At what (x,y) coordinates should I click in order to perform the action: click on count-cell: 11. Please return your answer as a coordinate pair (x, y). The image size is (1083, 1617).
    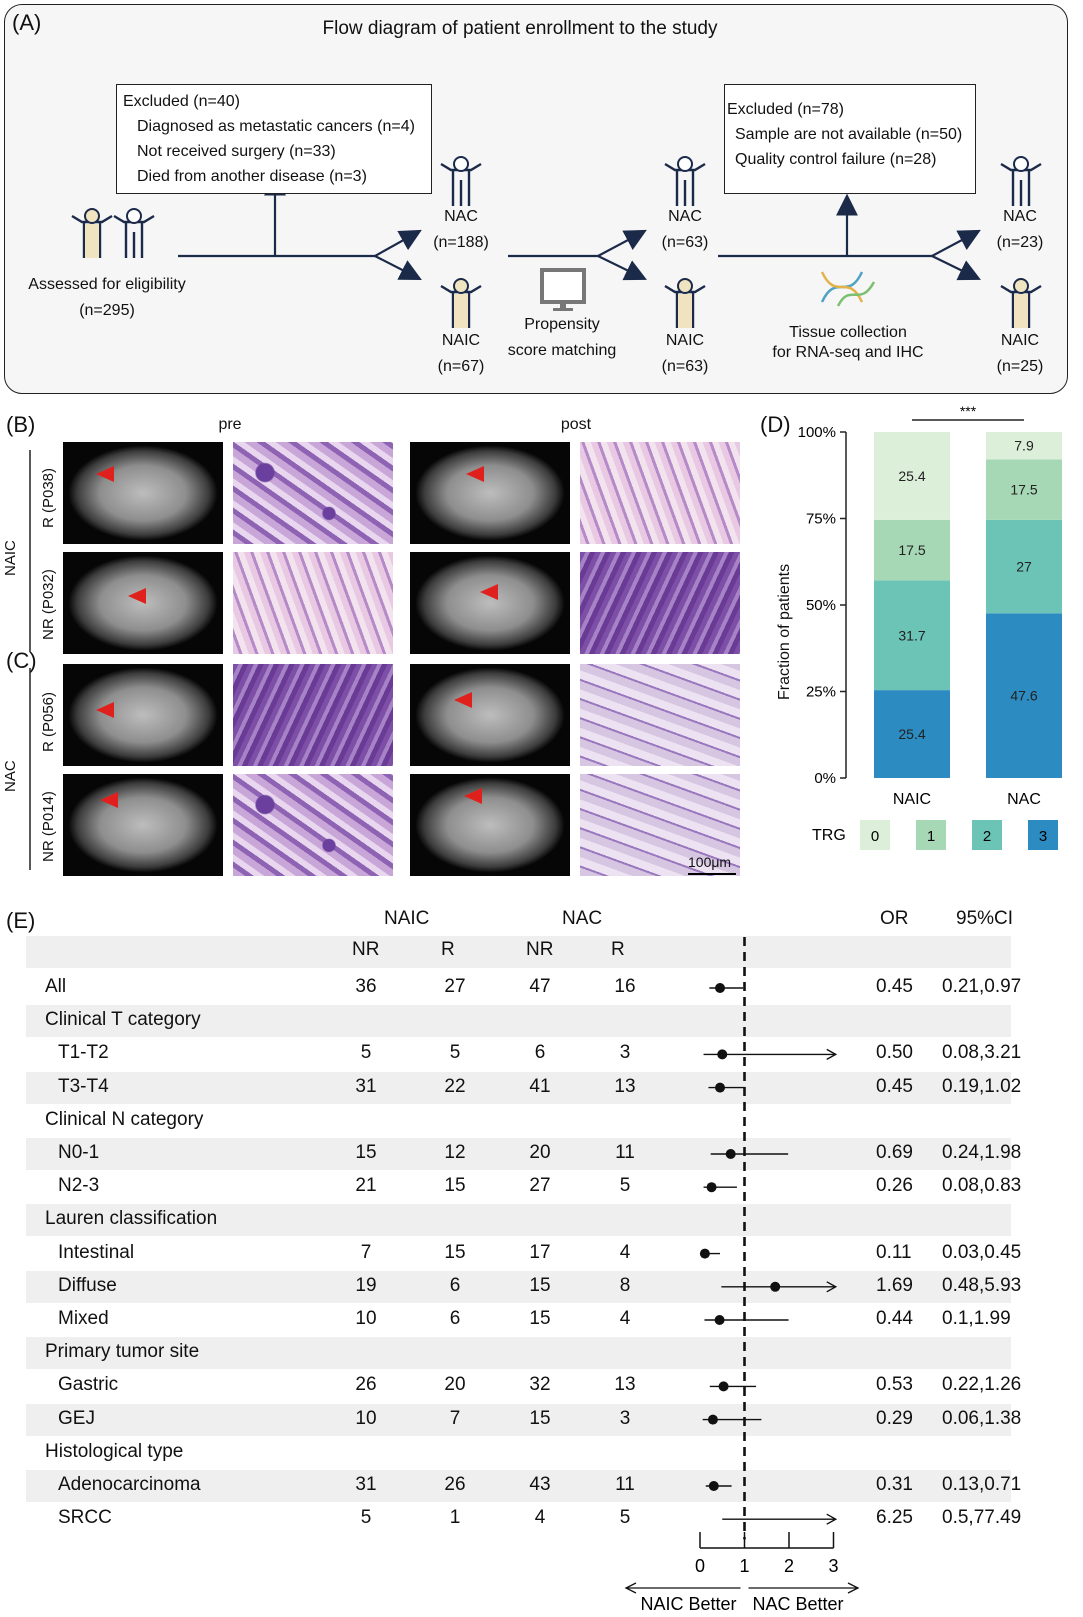
    Looking at the image, I should click on (625, 1484).